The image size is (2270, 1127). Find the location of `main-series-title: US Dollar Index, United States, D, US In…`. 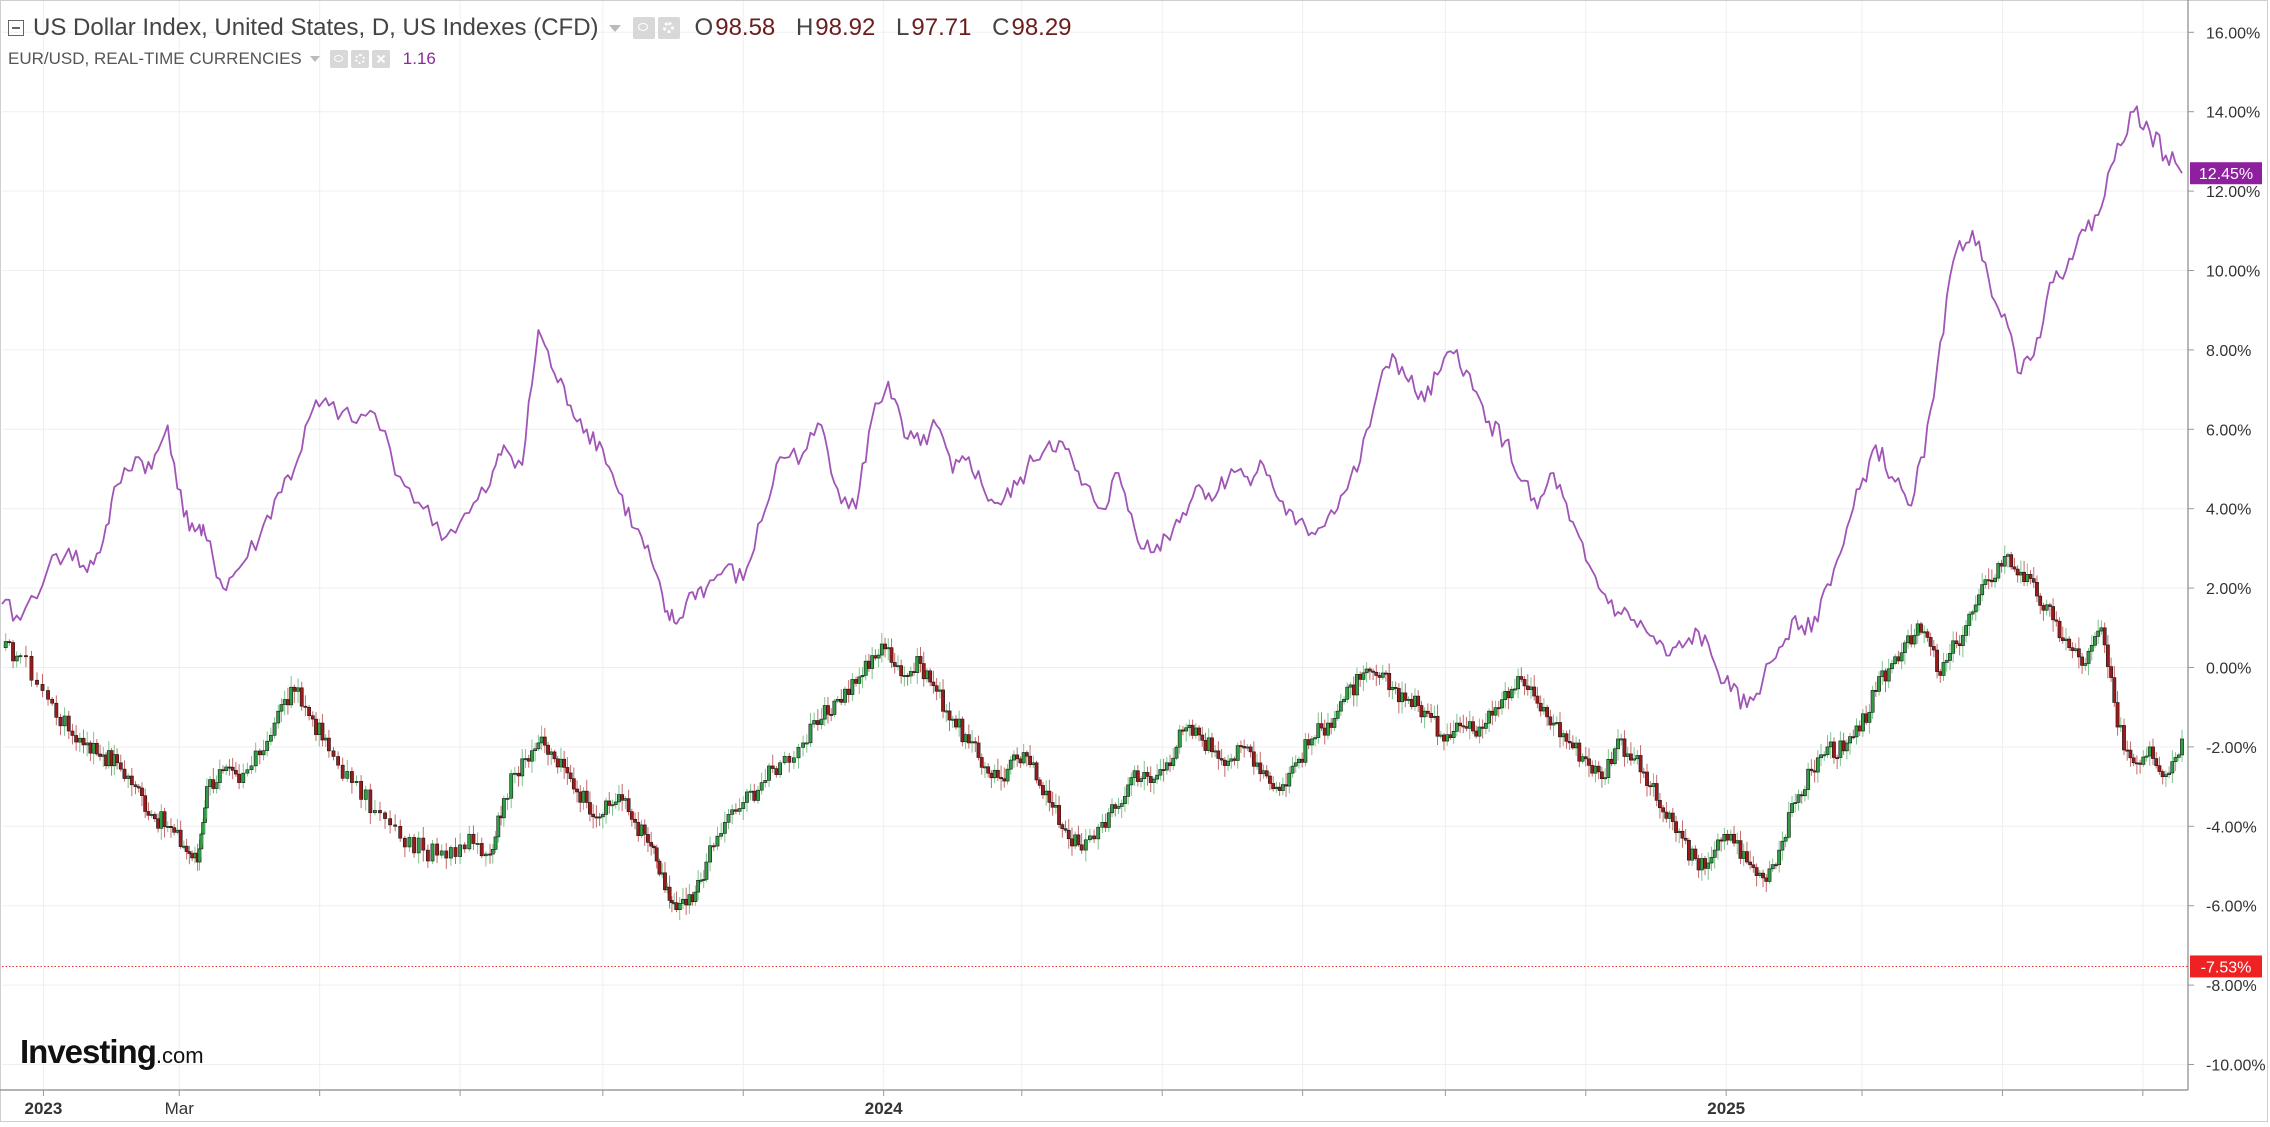

main-series-title: US Dollar Index, United States, D, US In… is located at coordinates (316, 27).